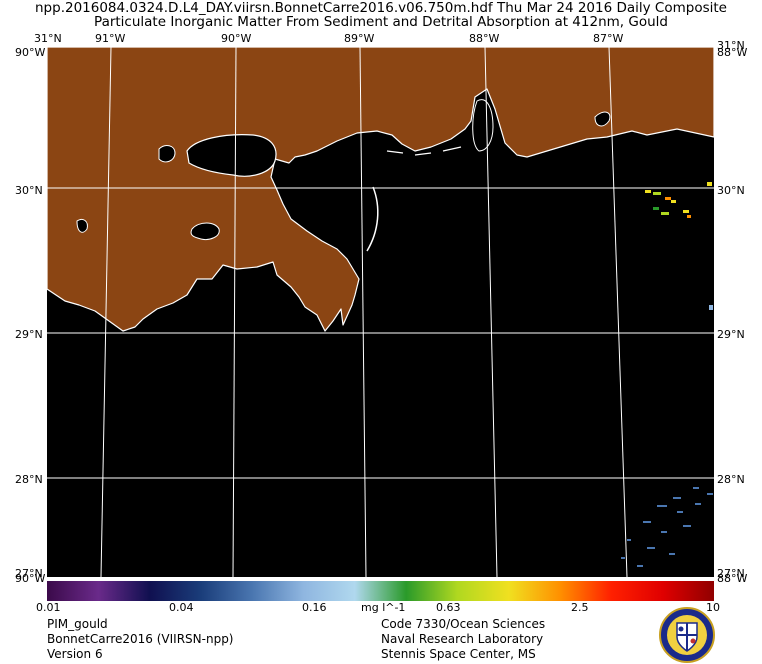  I want to click on lon-label-89w: 89°W, so click(359, 38).